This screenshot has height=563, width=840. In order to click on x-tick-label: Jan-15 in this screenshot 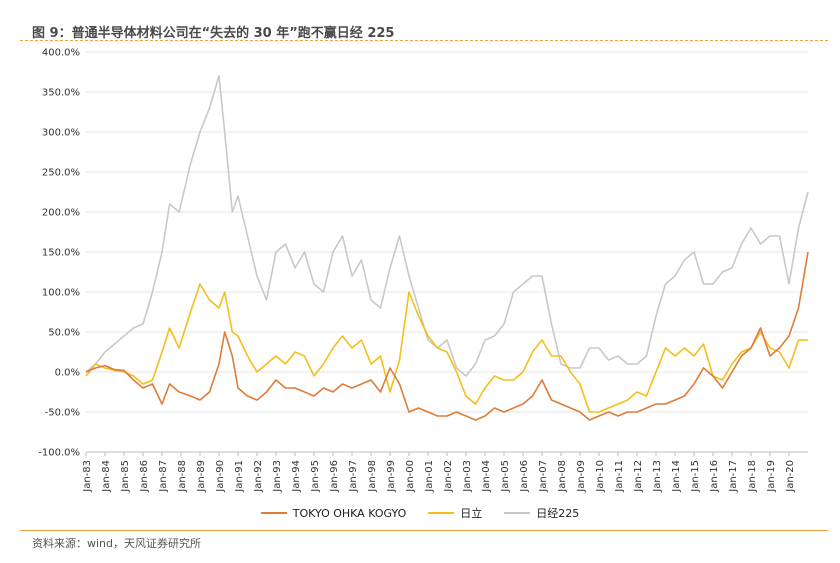, I will do `click(695, 476)`.